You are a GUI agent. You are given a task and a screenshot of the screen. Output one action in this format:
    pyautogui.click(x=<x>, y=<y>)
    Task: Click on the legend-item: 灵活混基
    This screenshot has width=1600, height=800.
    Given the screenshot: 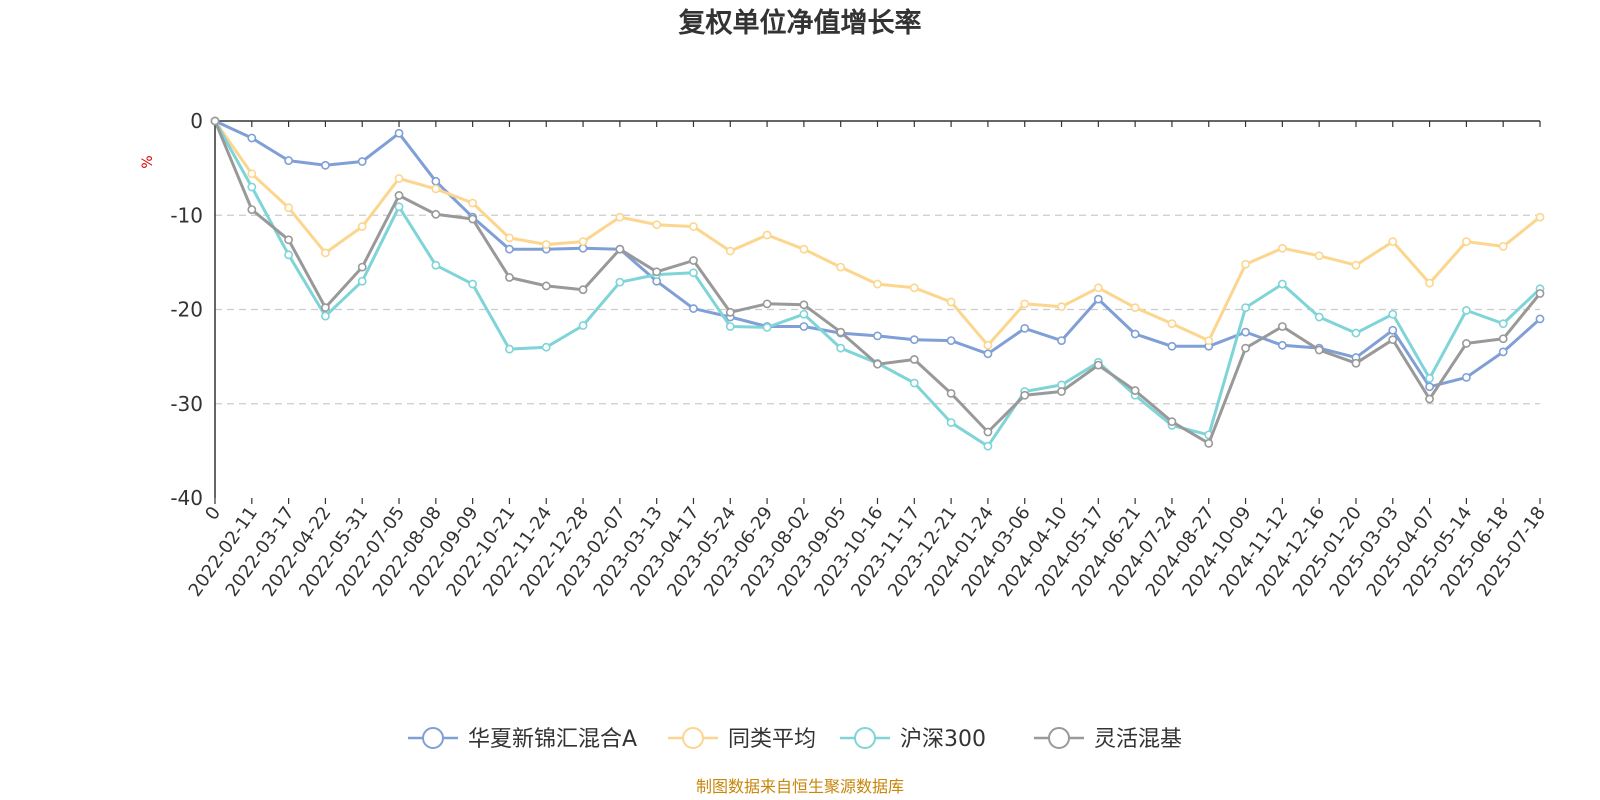 What is the action you would take?
    pyautogui.click(x=1108, y=739)
    